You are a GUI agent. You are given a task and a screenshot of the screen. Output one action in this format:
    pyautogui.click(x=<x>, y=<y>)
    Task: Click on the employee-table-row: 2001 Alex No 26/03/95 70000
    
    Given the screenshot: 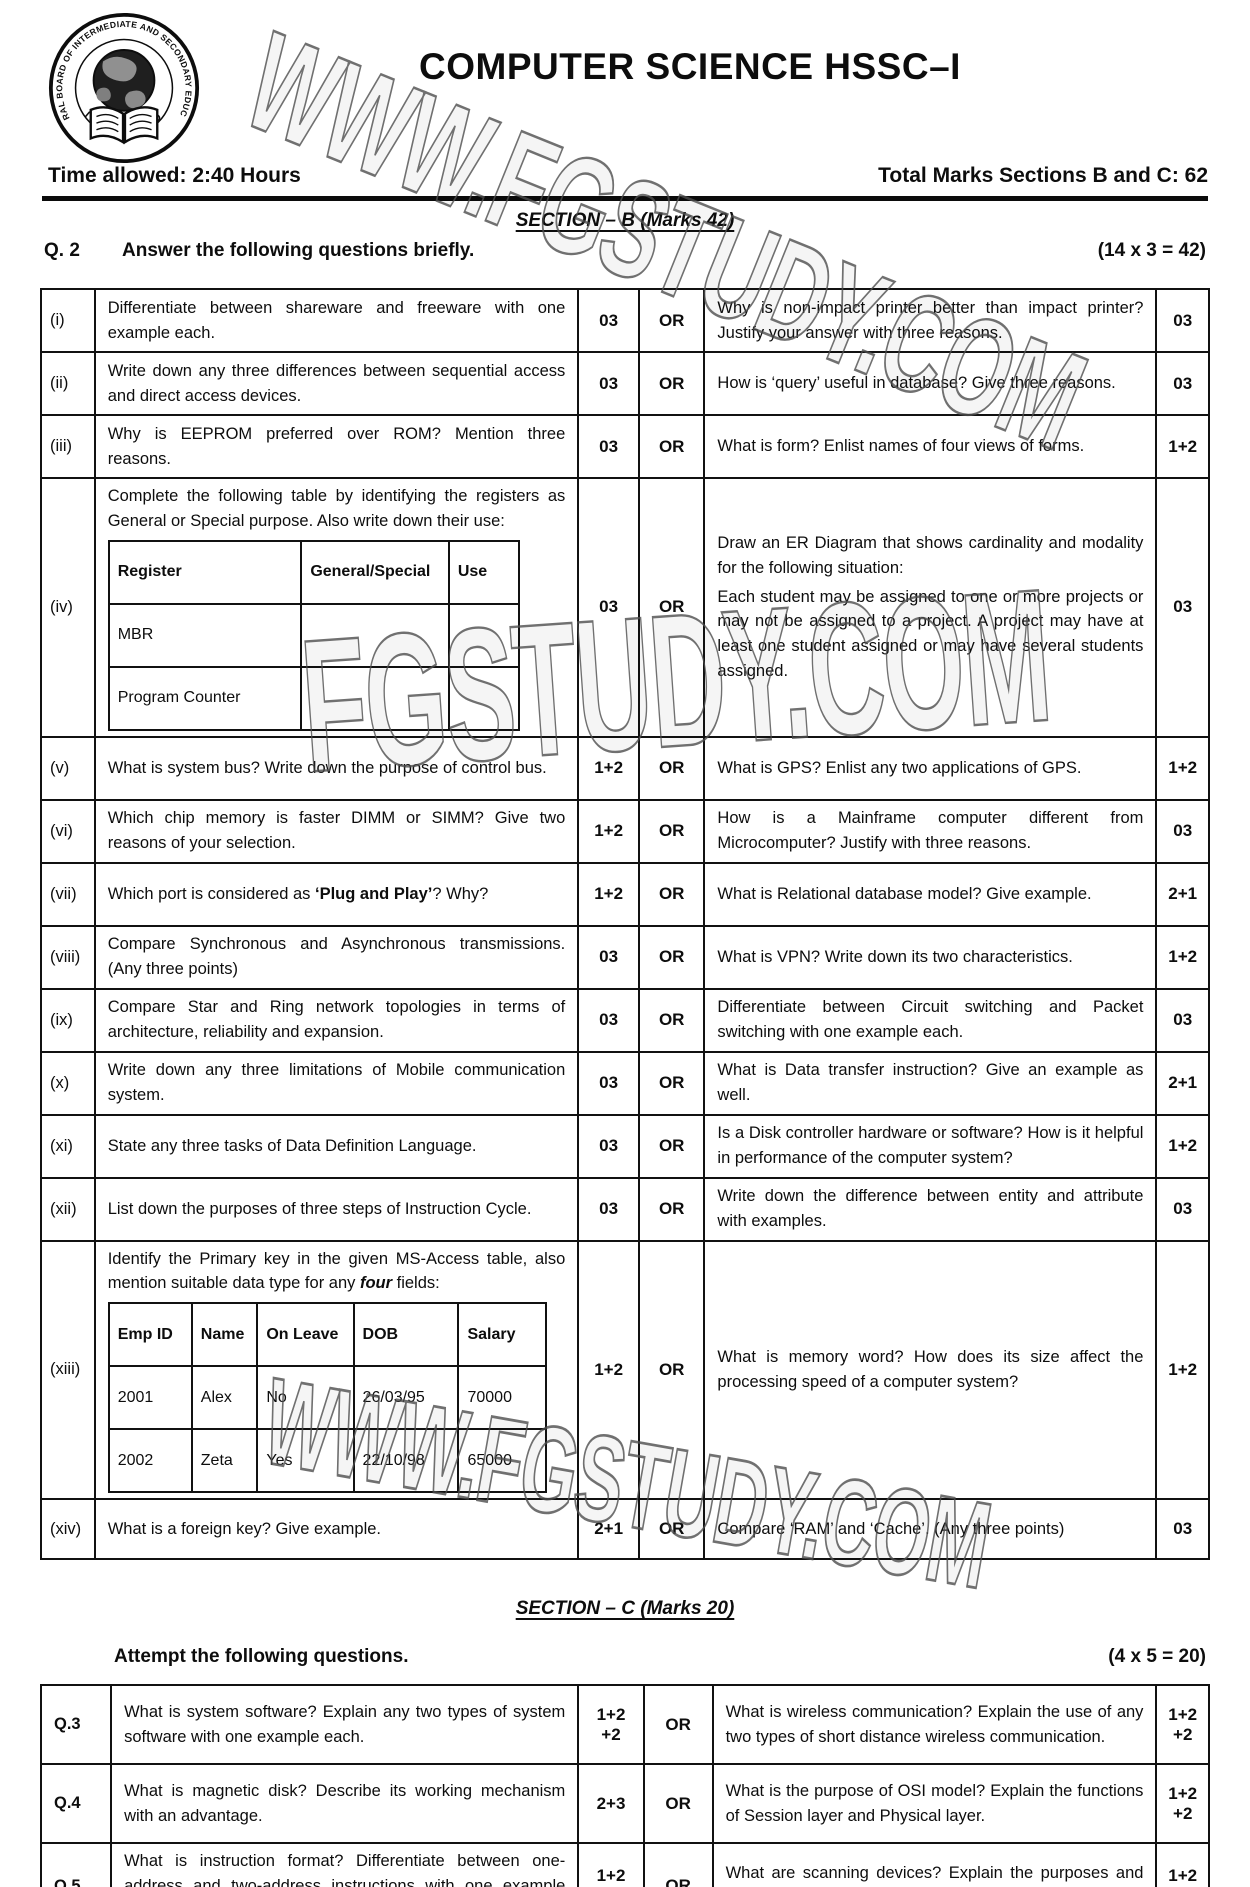 What is the action you would take?
    pyautogui.click(x=327, y=1397)
    